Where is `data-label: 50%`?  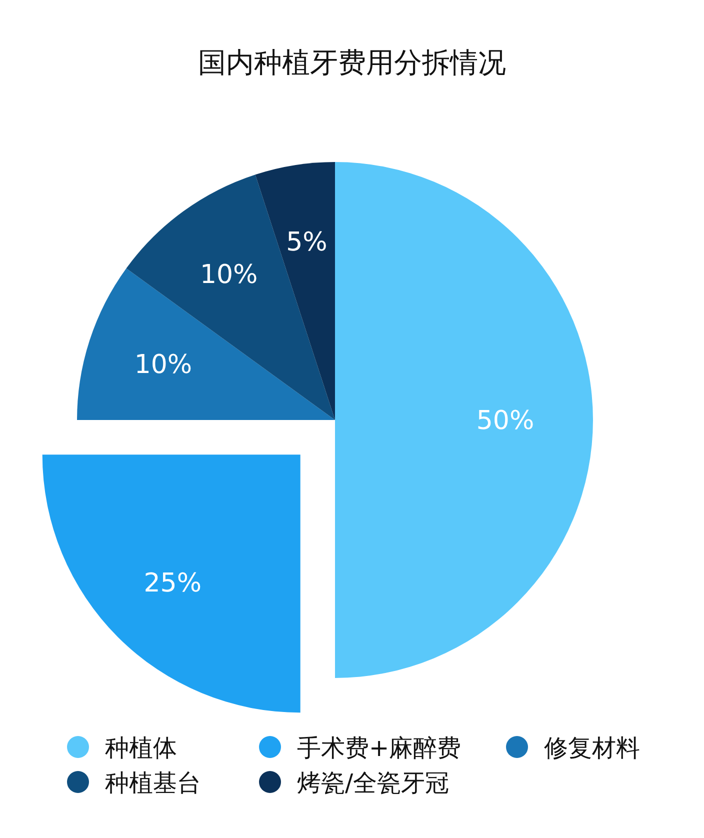 data-label: 50% is located at coordinates (505, 421).